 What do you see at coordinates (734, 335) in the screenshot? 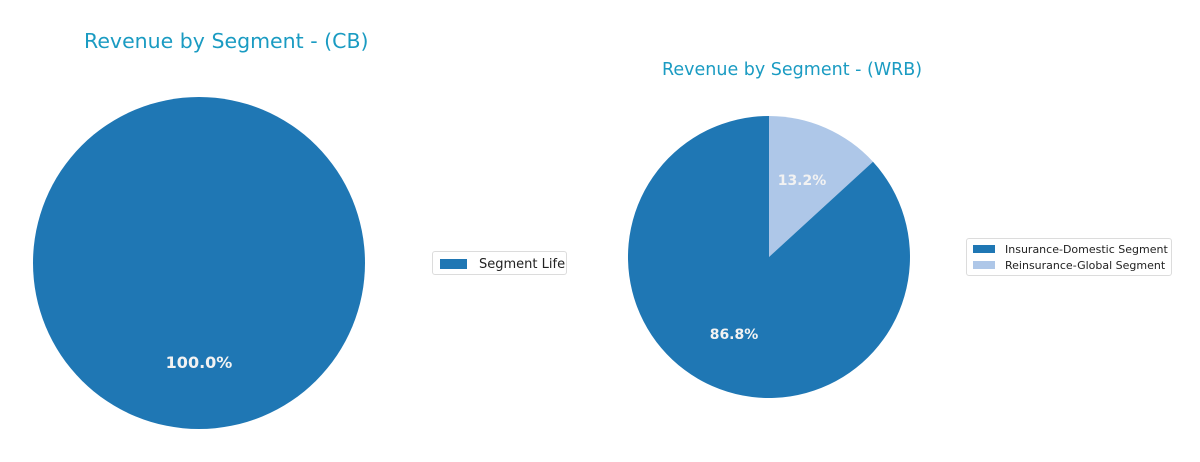
I see `slice-label-insurance-domestic: 86.8%` at bounding box center [734, 335].